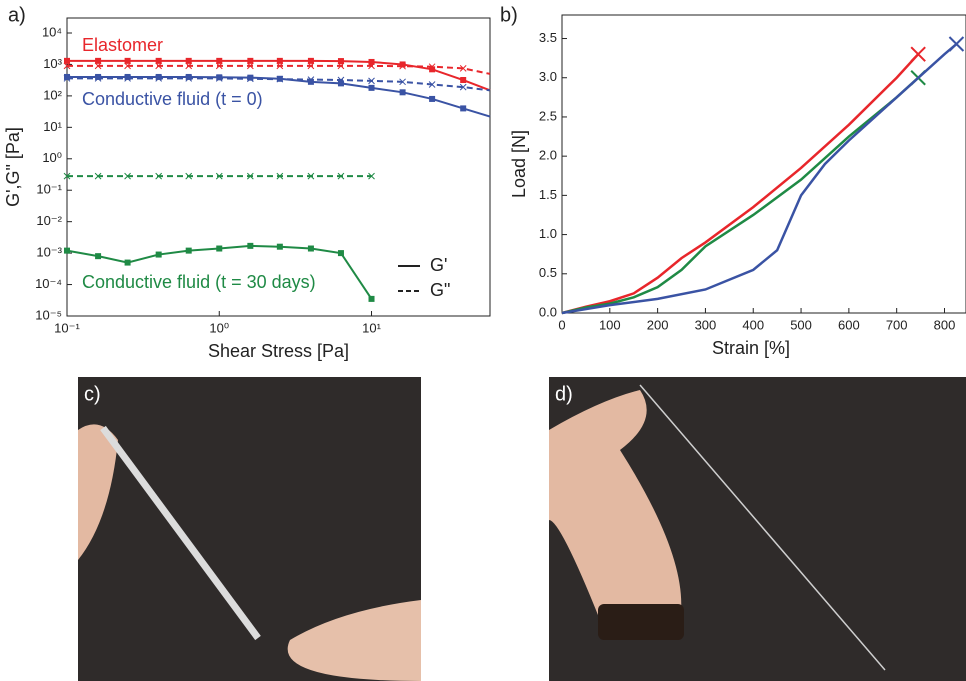 The width and height of the screenshot is (966, 681). Describe the element at coordinates (801, 324) in the screenshot. I see `x-tick-label: 500` at that location.